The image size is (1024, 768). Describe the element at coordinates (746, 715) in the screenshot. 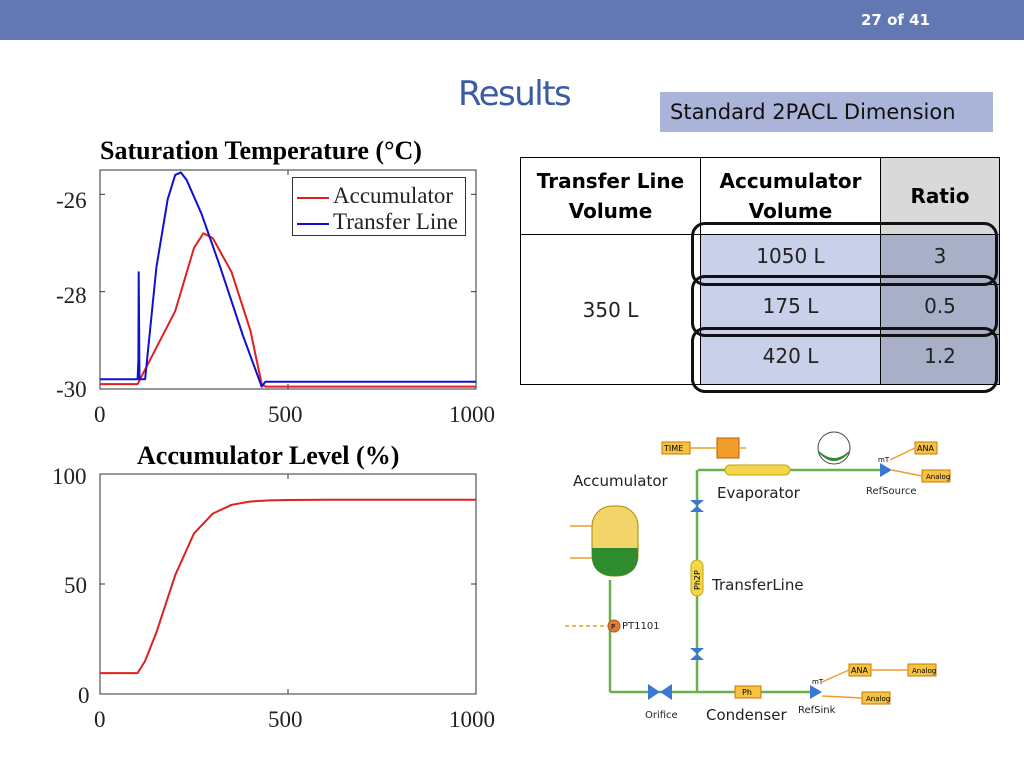

I see `condenser-label: Condenser` at that location.